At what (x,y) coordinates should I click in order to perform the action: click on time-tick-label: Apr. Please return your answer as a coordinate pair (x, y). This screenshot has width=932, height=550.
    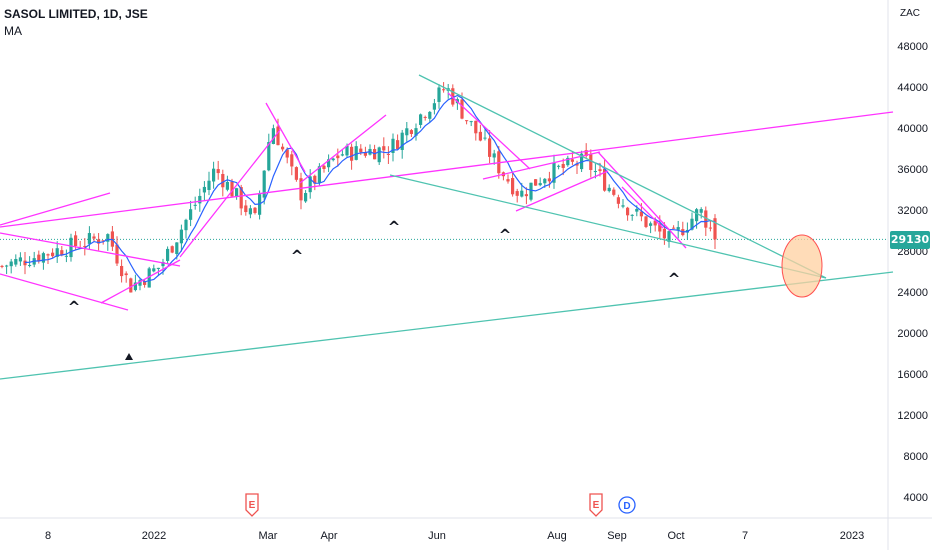
    Looking at the image, I should click on (328, 536).